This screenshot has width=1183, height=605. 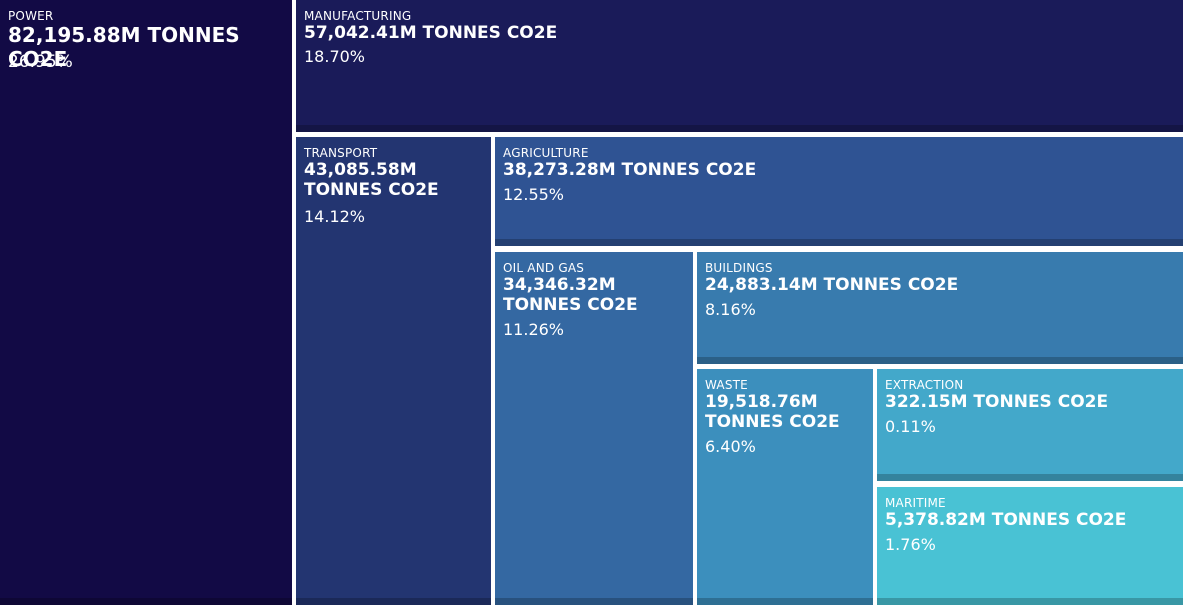 I want to click on tile-value-label: 5,378.82M TONNES CO2E, so click(x=1006, y=520).